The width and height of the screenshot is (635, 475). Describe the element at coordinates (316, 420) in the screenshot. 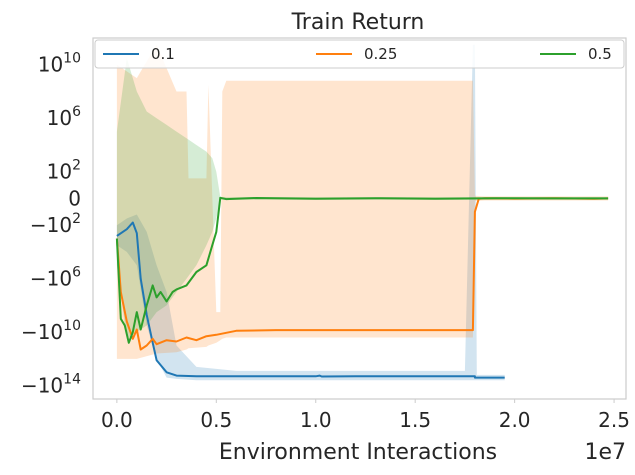

I see `x-tick-label: 1.0` at that location.